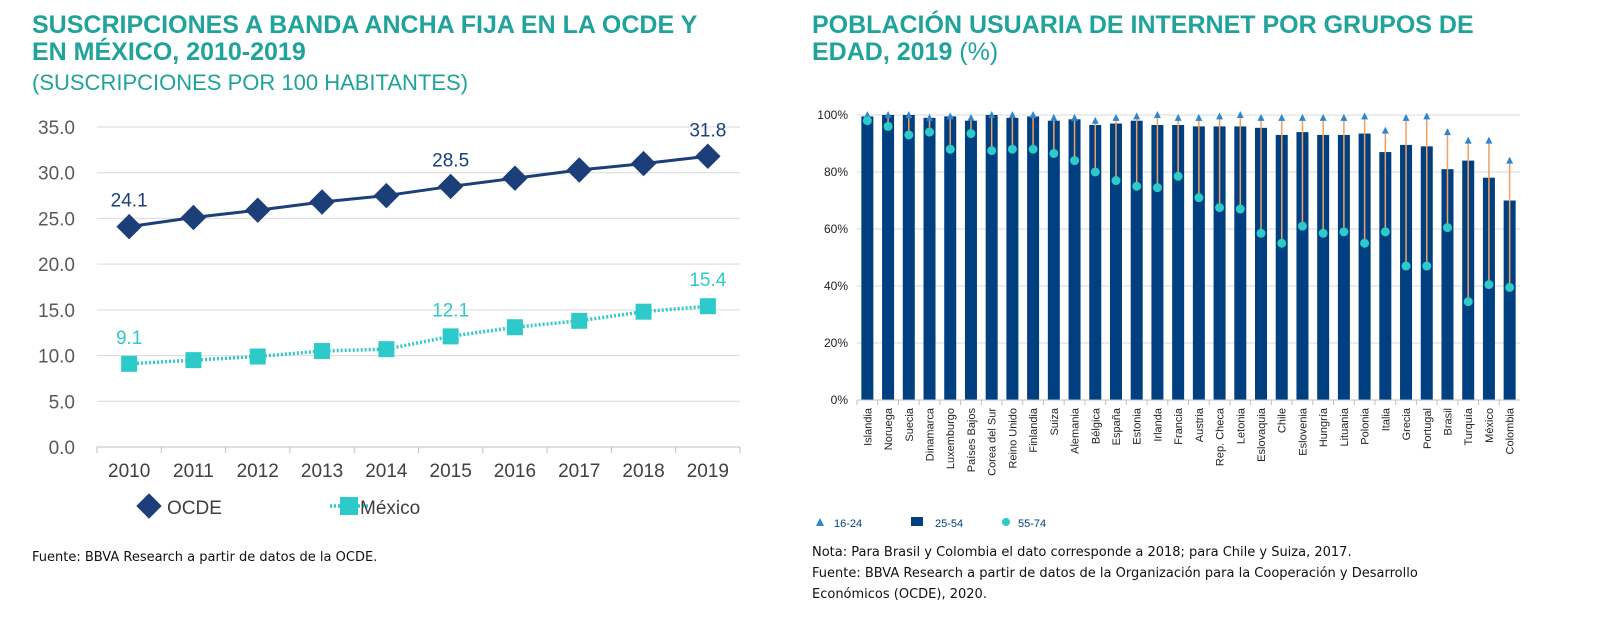 The width and height of the screenshot is (1600, 633). Describe the element at coordinates (1138, 426) in the screenshot. I see `x-tick-label: Estonia` at that location.